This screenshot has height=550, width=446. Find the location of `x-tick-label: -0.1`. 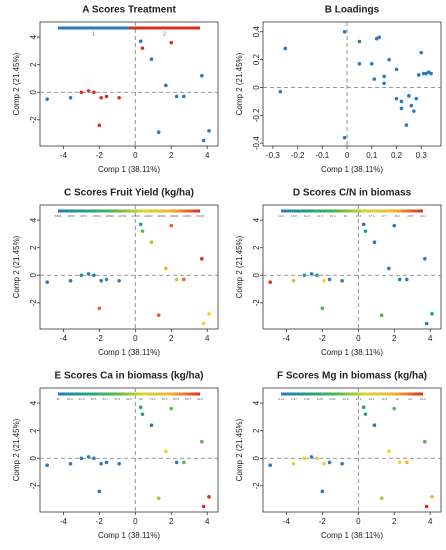

x-tick-label: -0.1 is located at coordinates (322, 155).